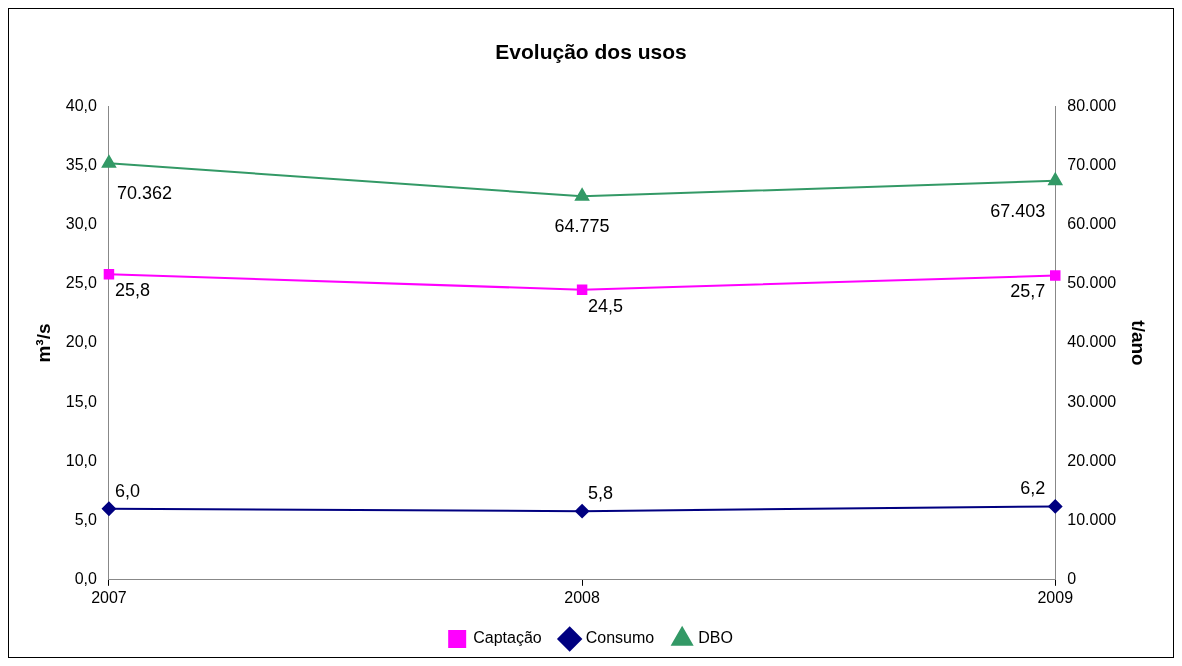 This screenshot has height=666, width=1182. I want to click on legend-label: Consumo, so click(620, 638).